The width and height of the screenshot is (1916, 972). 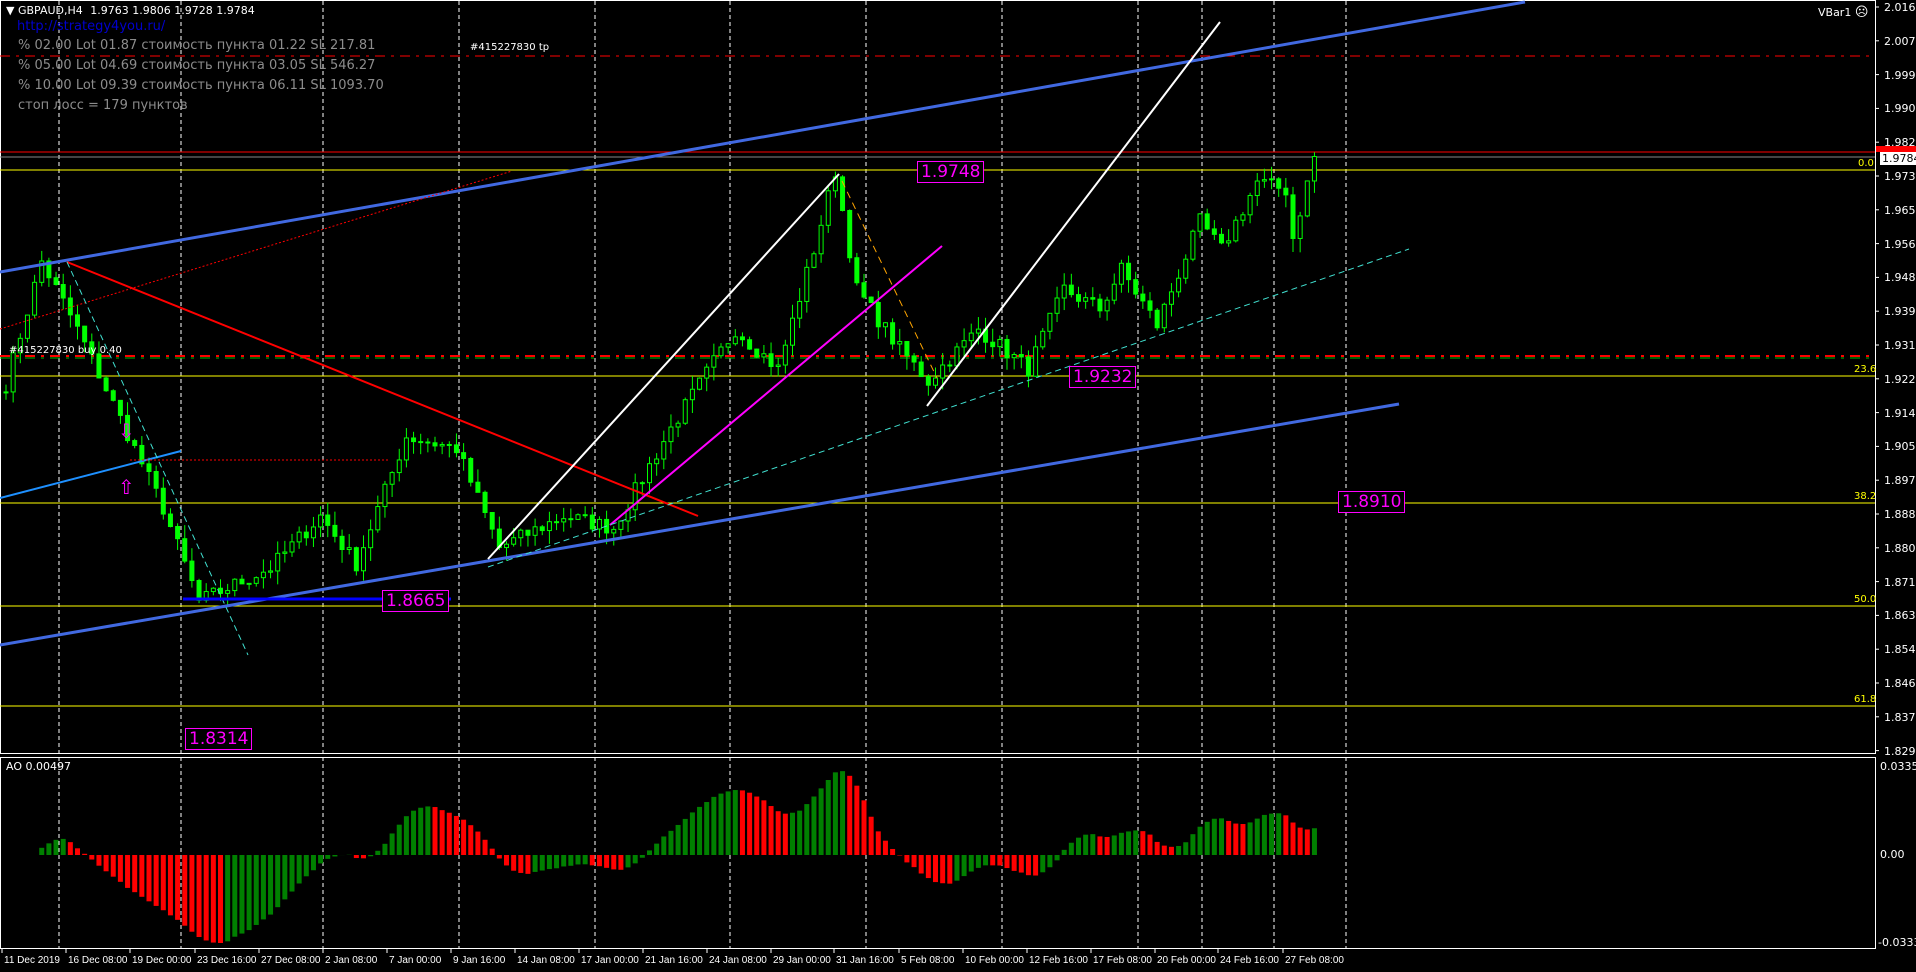 What do you see at coordinates (416, 601) in the screenshot?
I see `price-label-4: 1.8665` at bounding box center [416, 601].